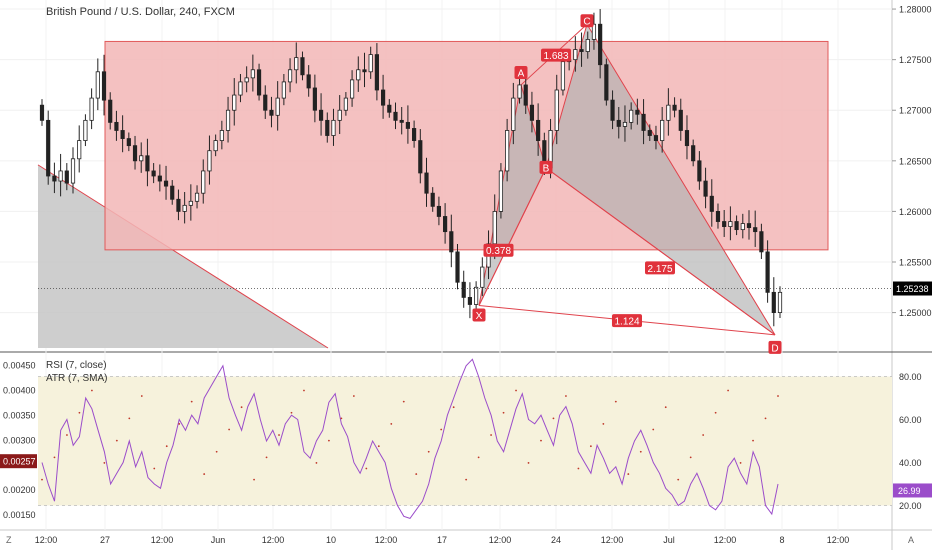  Describe the element at coordinates (556, 540) in the screenshot. I see `time-tick-label: 24` at that location.